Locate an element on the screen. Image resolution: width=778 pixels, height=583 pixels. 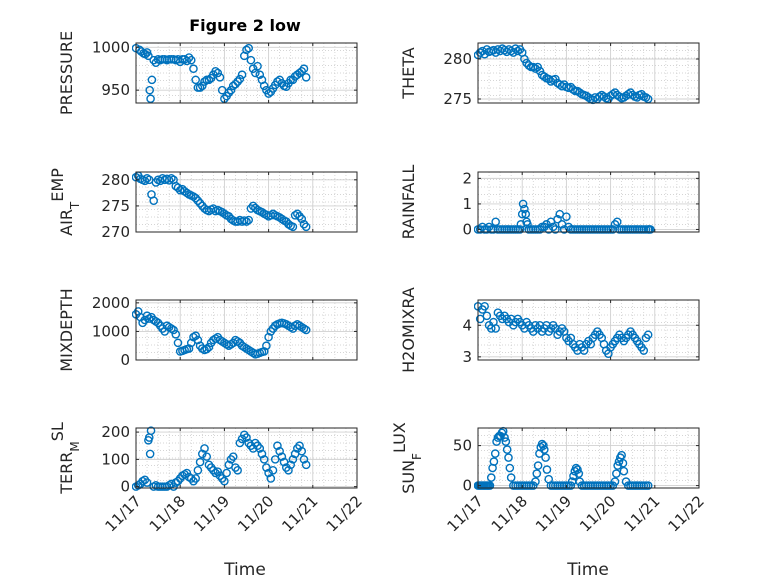
y-axis-label: THETA is located at coordinates (408, 73).